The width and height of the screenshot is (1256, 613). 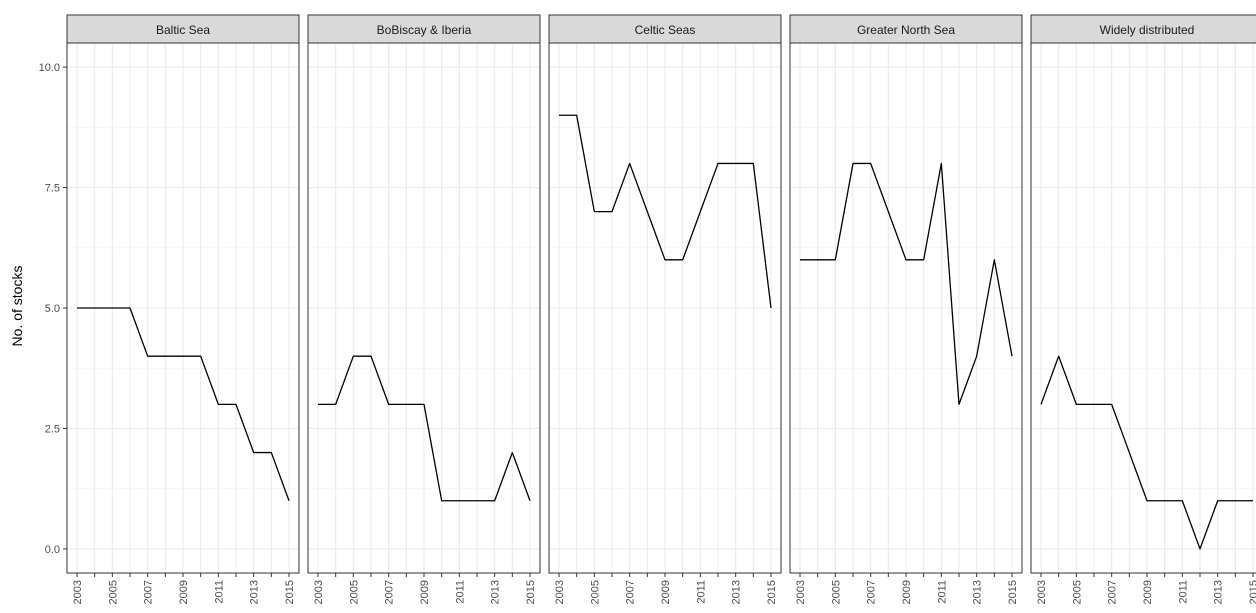 I want to click on y-tick-label: 7.5, so click(x=52, y=189).